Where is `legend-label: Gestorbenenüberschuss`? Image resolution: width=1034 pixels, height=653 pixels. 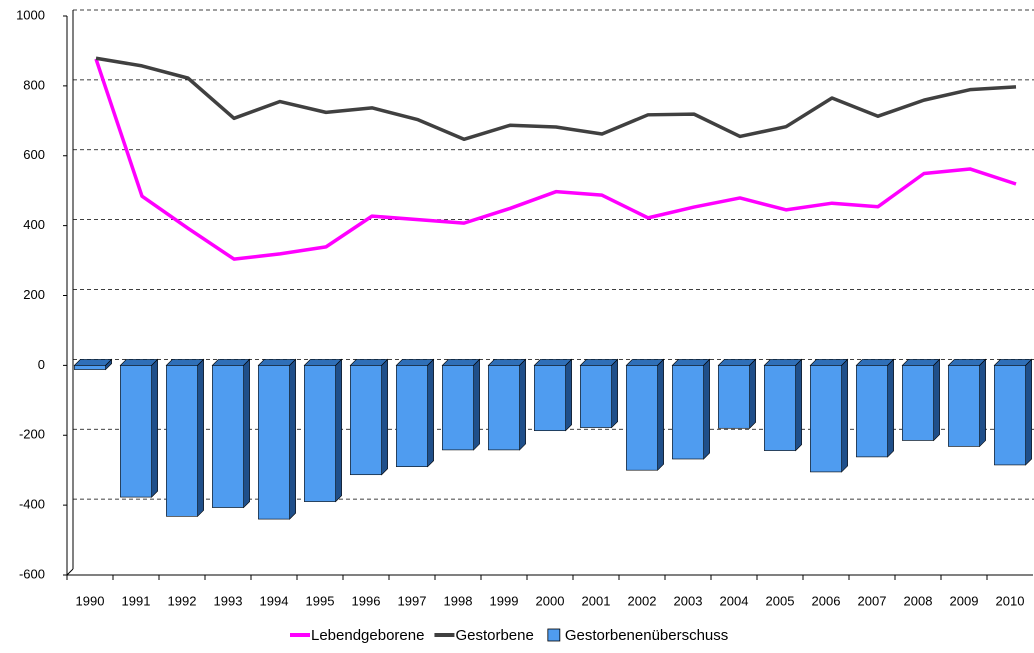 legend-label: Gestorbenenüberschuss is located at coordinates (646, 635).